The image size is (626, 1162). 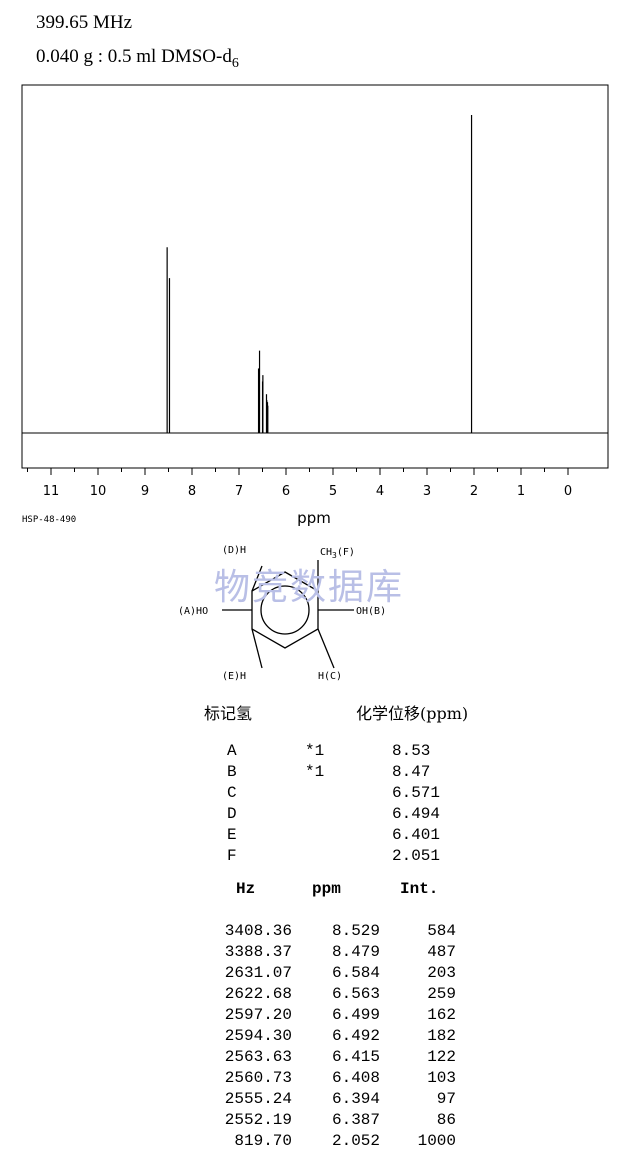 What do you see at coordinates (309, 587) in the screenshot?
I see `watermark: 物竞数据库` at bounding box center [309, 587].